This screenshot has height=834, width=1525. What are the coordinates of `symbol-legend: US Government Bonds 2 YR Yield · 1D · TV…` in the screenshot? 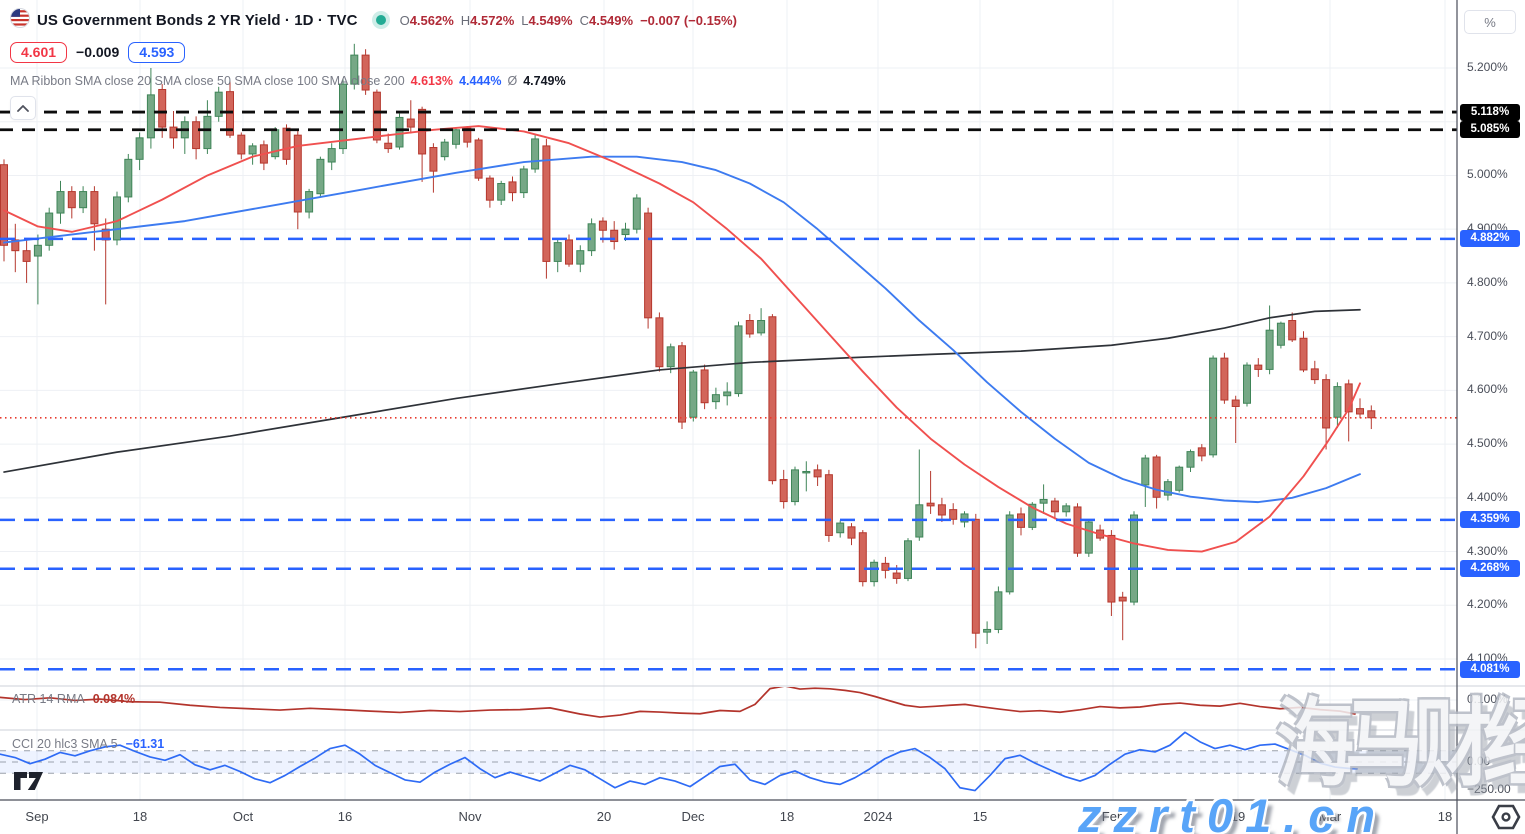 It's located at (373, 63).